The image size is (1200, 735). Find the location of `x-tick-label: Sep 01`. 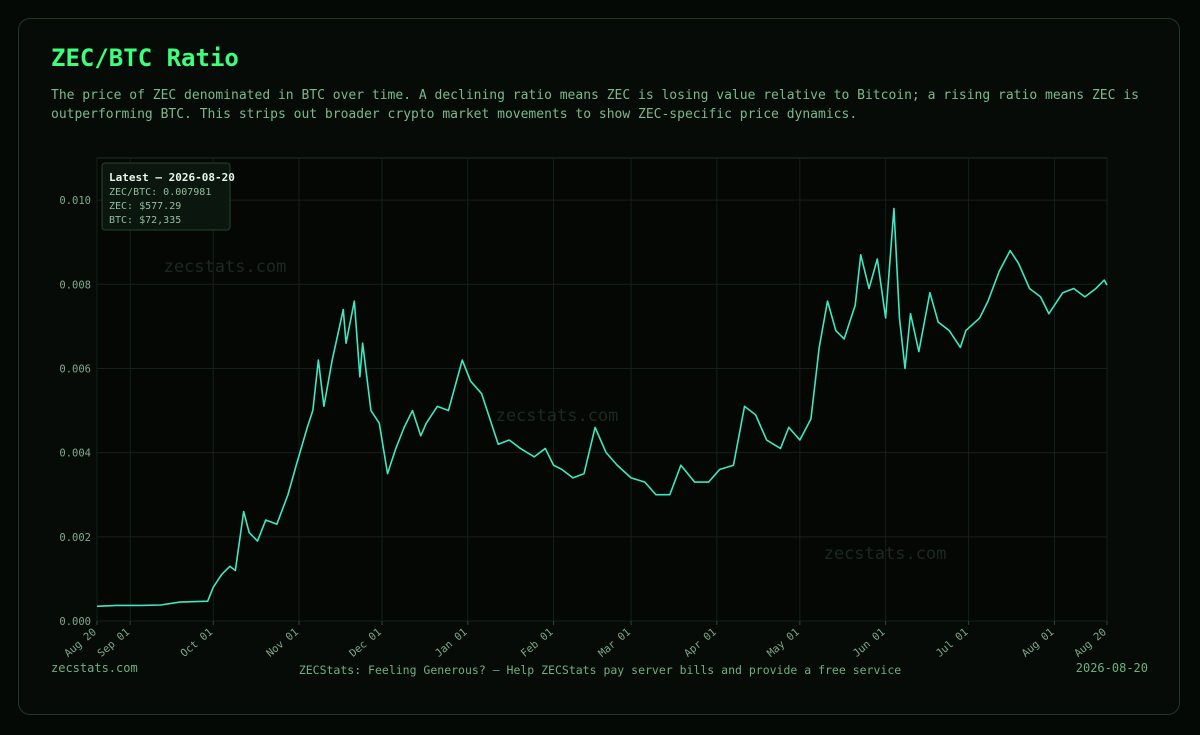

x-tick-label: Sep 01 is located at coordinates (113, 643).